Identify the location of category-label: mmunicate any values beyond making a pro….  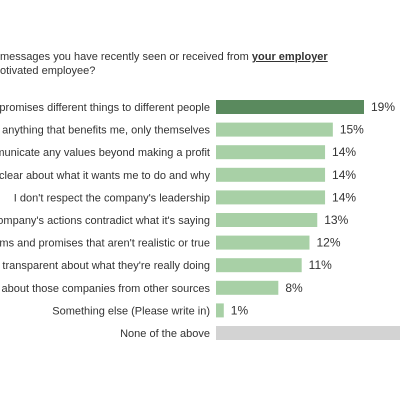
(105, 153).